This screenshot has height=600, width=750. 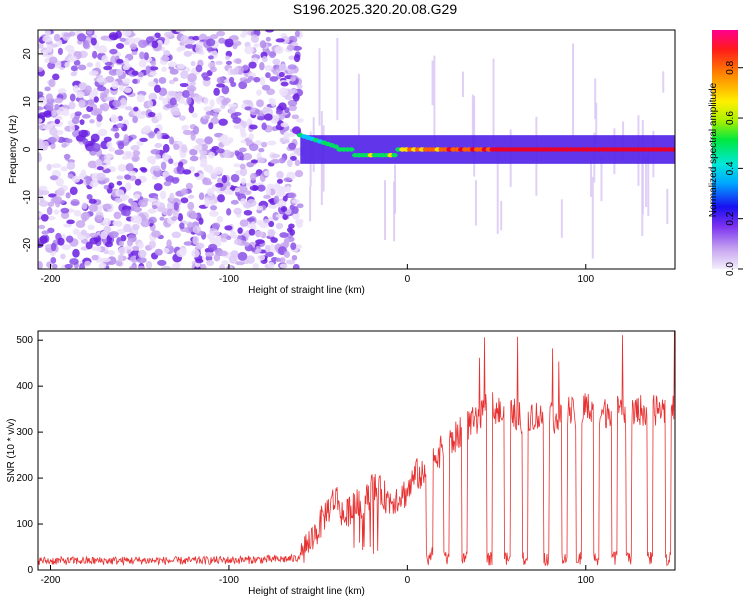 I want to click on snr-y-tick-label: 300, so click(x=24, y=432).